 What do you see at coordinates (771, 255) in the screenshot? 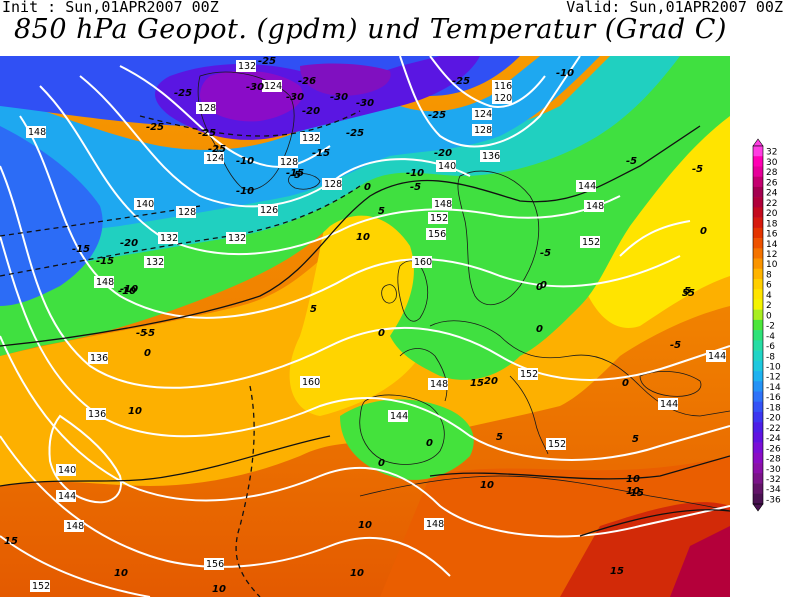
I see `legend-label: 12` at bounding box center [771, 255].